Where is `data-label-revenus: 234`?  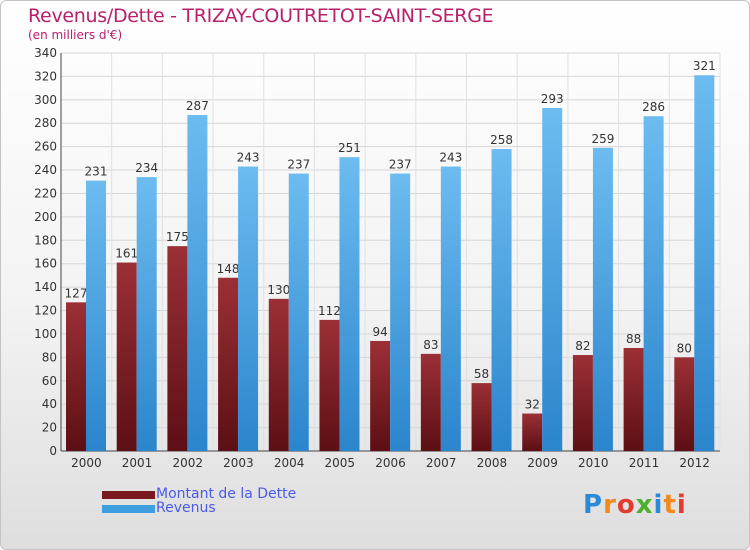
data-label-revenus: 234 is located at coordinates (146, 168).